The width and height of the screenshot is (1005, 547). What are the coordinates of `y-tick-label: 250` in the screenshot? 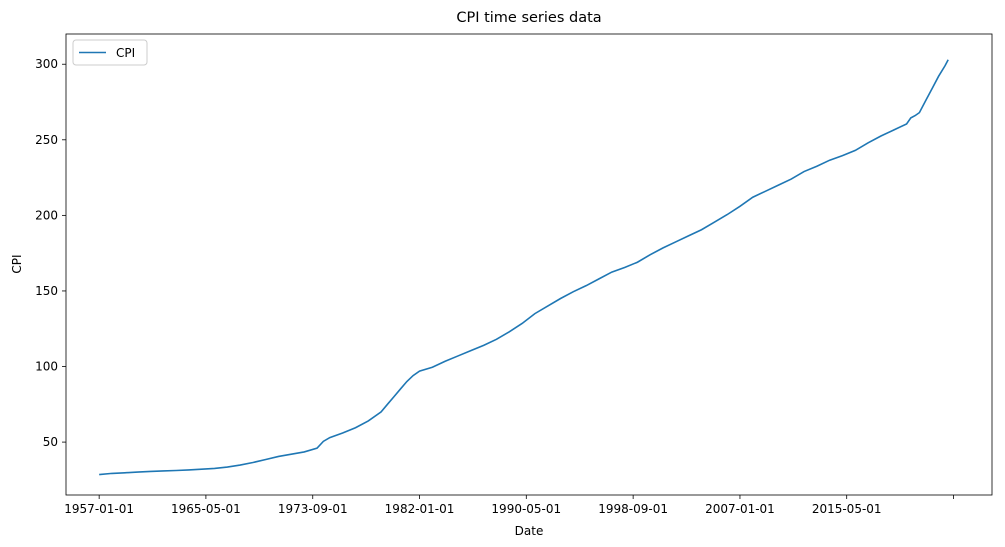 It's located at (46, 140).